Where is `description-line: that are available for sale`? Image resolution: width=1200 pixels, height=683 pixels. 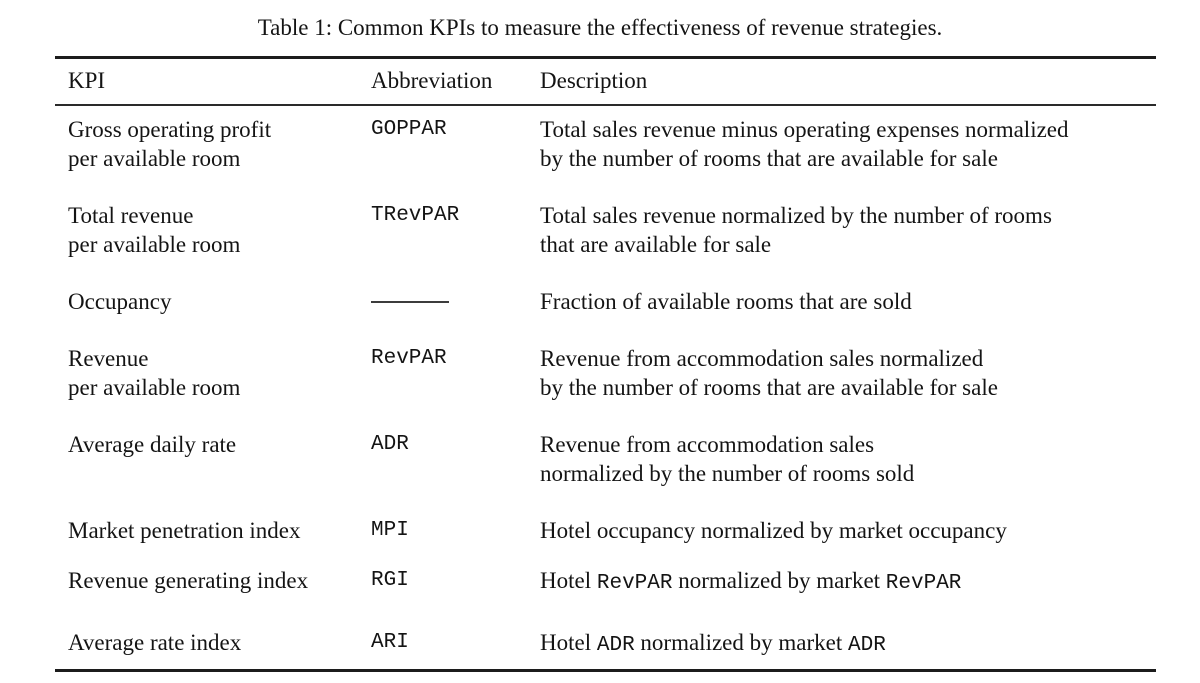 description-line: that are available for sale is located at coordinates (848, 244).